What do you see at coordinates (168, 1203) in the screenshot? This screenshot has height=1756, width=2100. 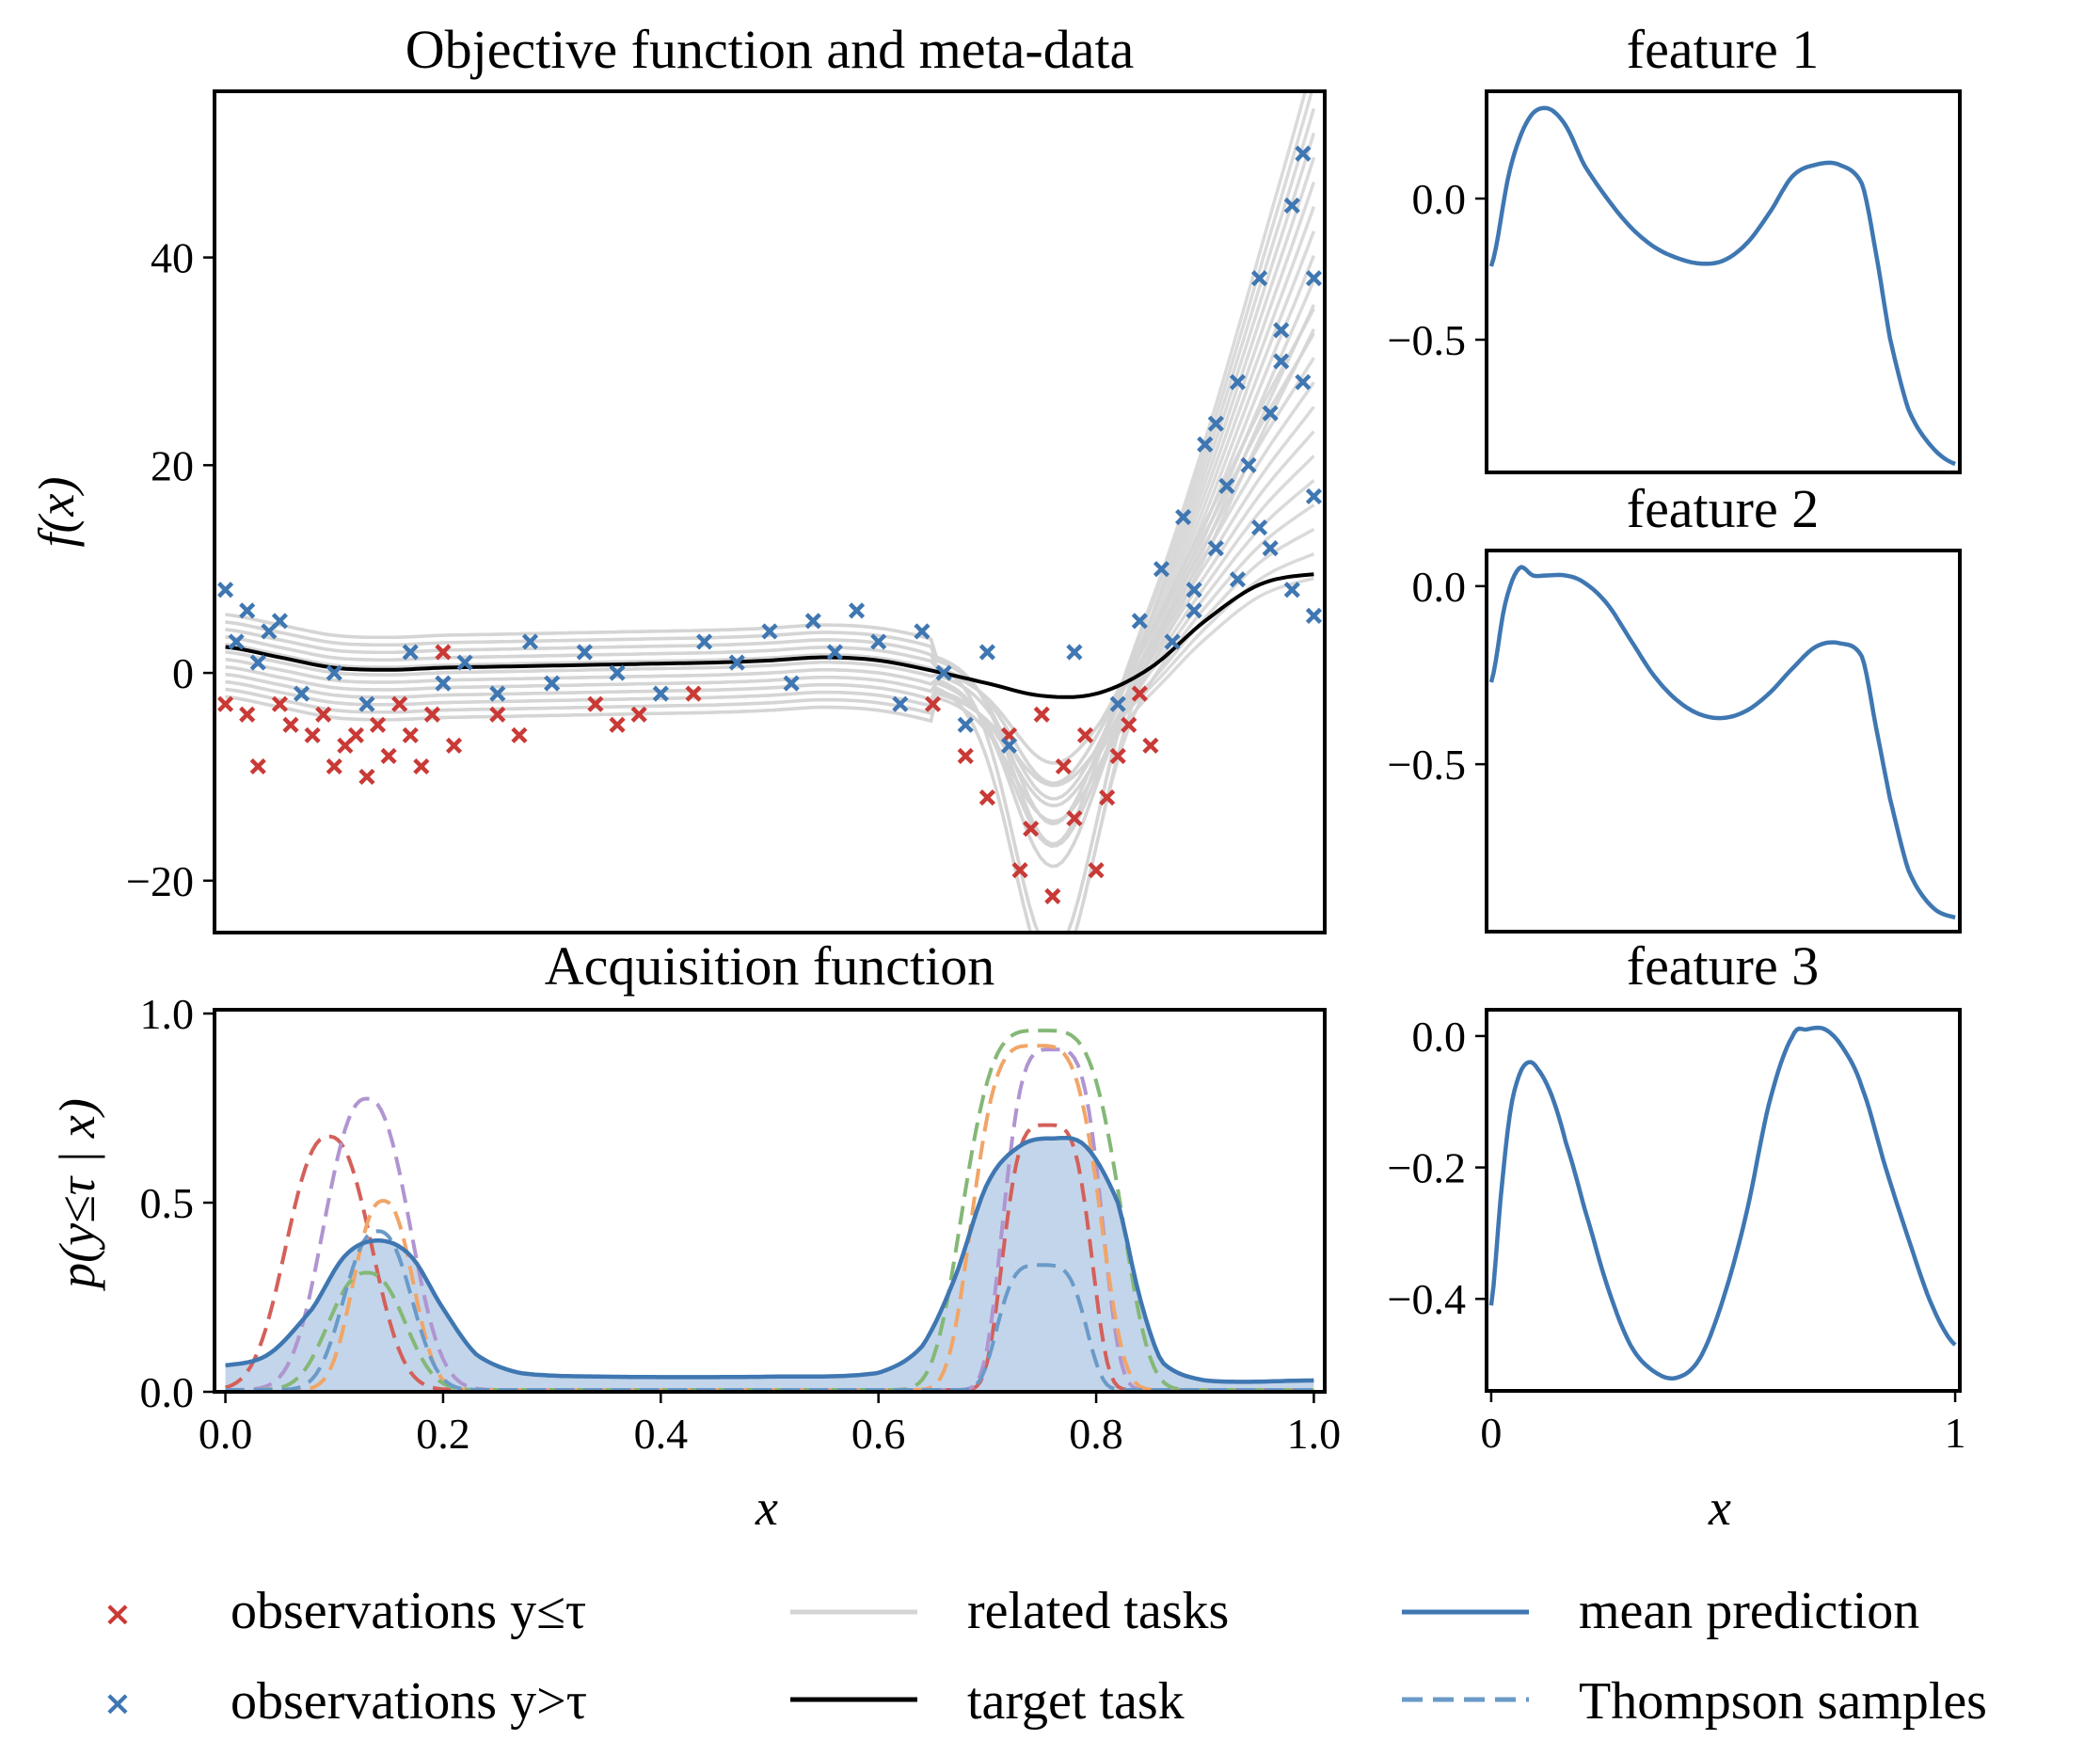 I see `acquisition-ytick-label: 0.5` at bounding box center [168, 1203].